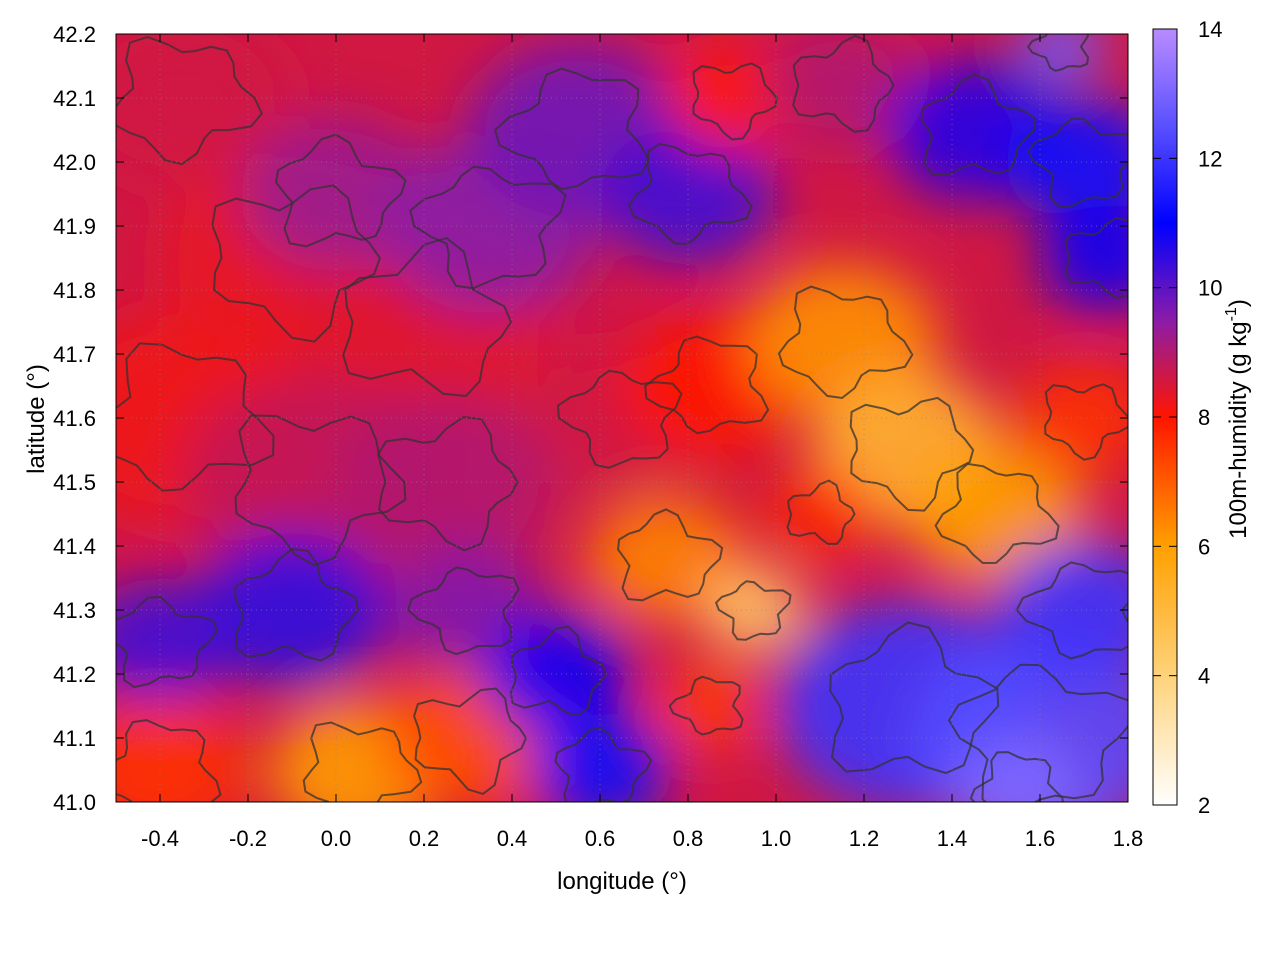 This screenshot has height=965, width=1280. I want to click on y-tick-label-7: 41.7, so click(74, 354).